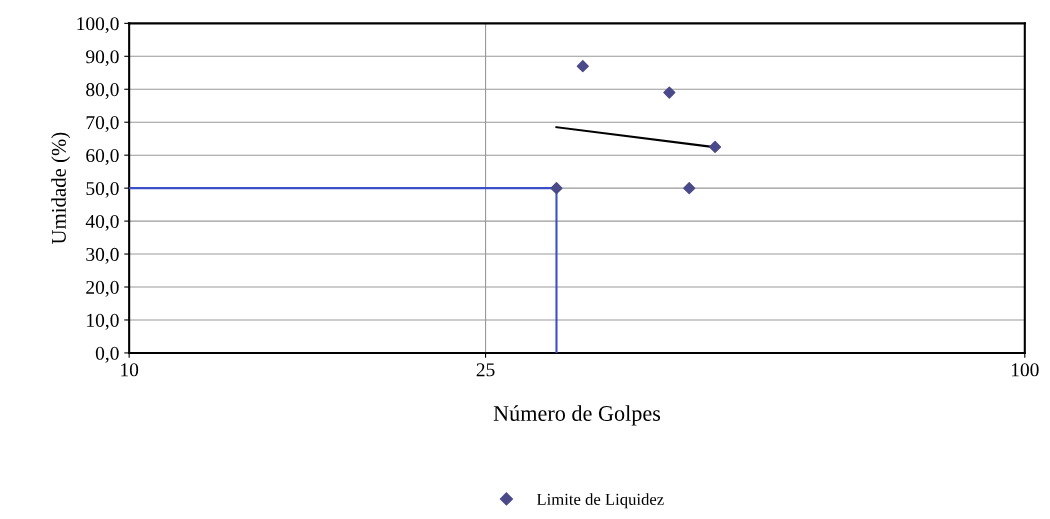 Image resolution: width=1050 pixels, height=519 pixels. What do you see at coordinates (102, 91) in the screenshot?
I see `y-tick-label: 80,0` at bounding box center [102, 91].